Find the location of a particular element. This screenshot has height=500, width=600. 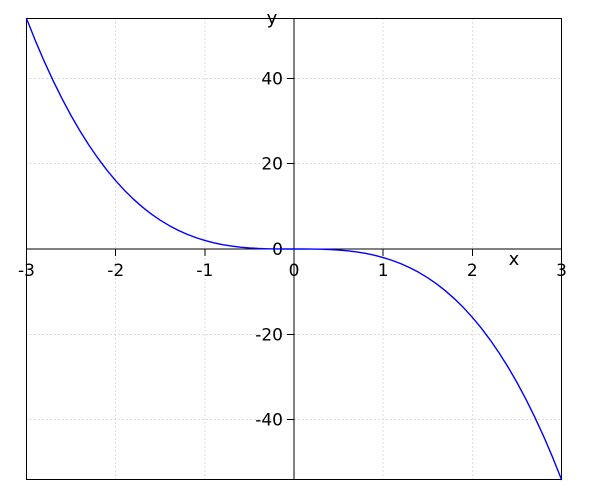

y-tick-label: 20 is located at coordinates (272, 165).